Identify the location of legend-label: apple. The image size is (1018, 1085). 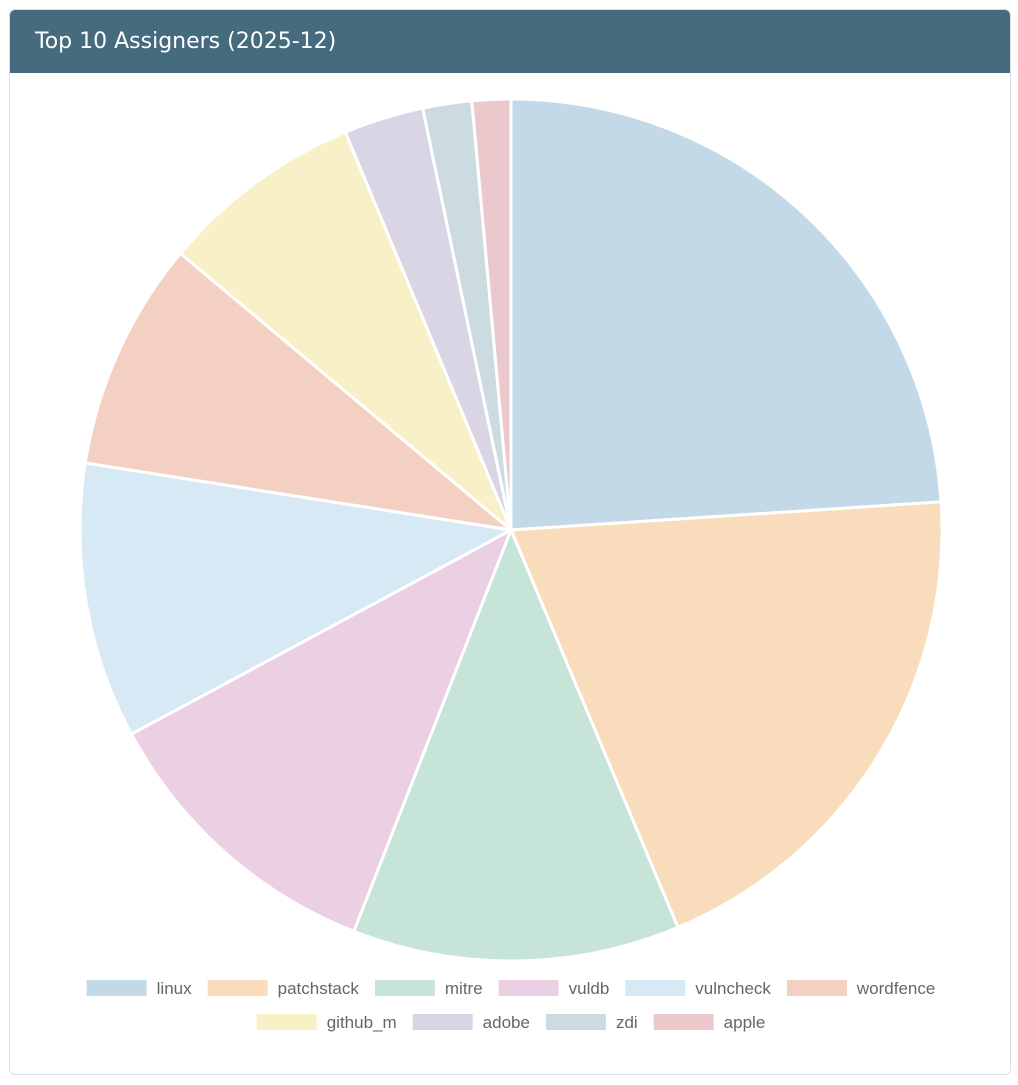
(745, 1022).